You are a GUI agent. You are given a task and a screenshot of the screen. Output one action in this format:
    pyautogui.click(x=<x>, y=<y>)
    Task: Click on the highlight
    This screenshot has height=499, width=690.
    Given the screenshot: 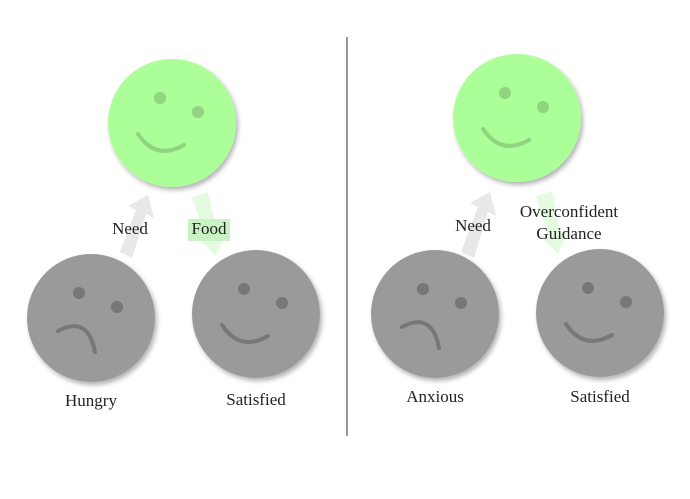 What is the action you would take?
    pyautogui.click(x=209, y=230)
    